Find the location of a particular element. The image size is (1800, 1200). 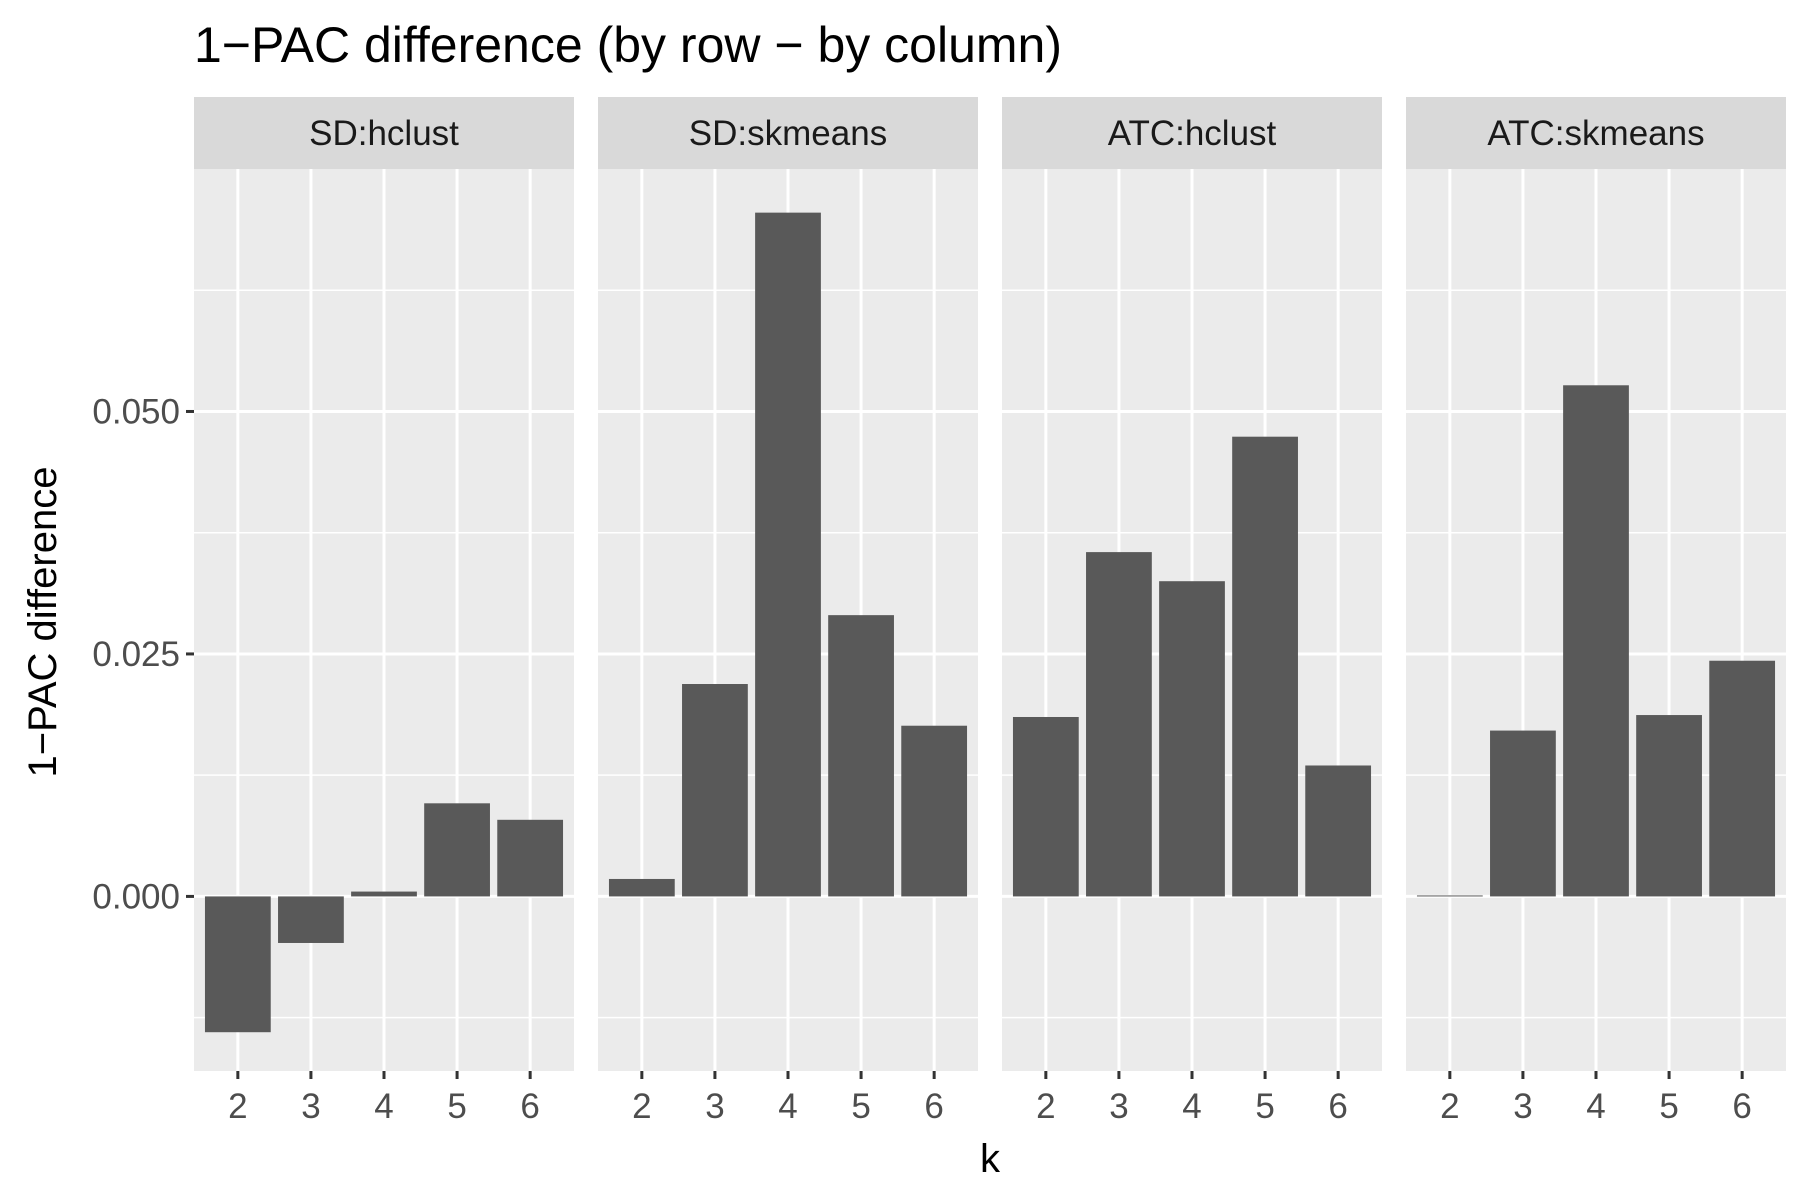

facet-label: ATC:hclust is located at coordinates (1192, 133).